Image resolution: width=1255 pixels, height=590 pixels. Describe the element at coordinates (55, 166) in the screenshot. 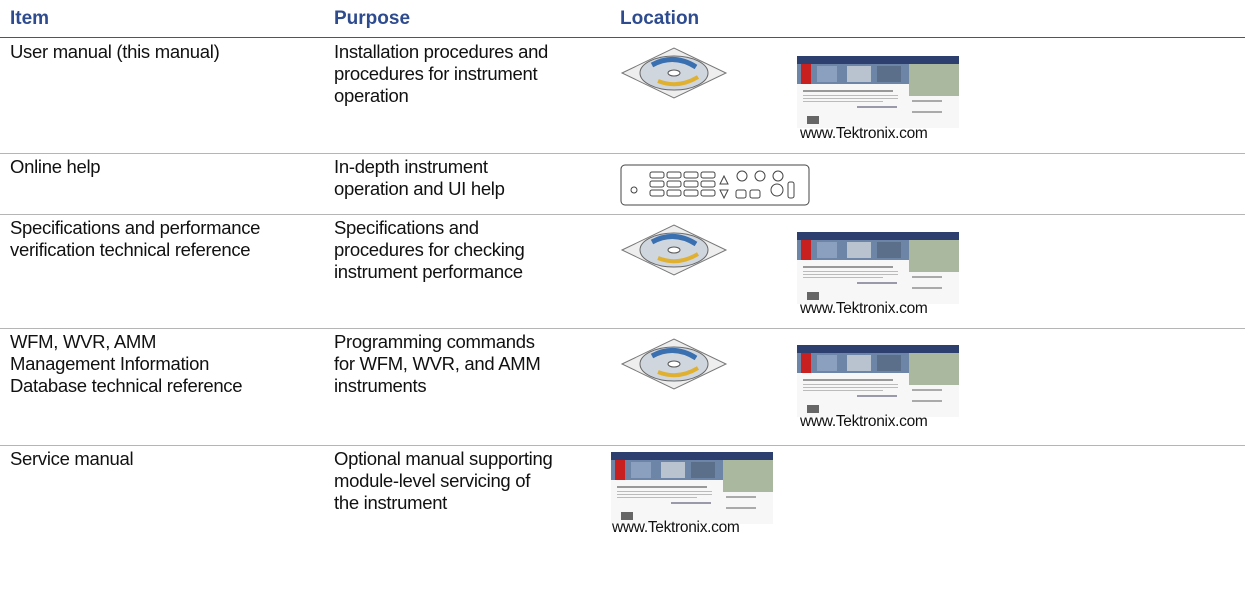

I see `item-cell: Online help` at that location.